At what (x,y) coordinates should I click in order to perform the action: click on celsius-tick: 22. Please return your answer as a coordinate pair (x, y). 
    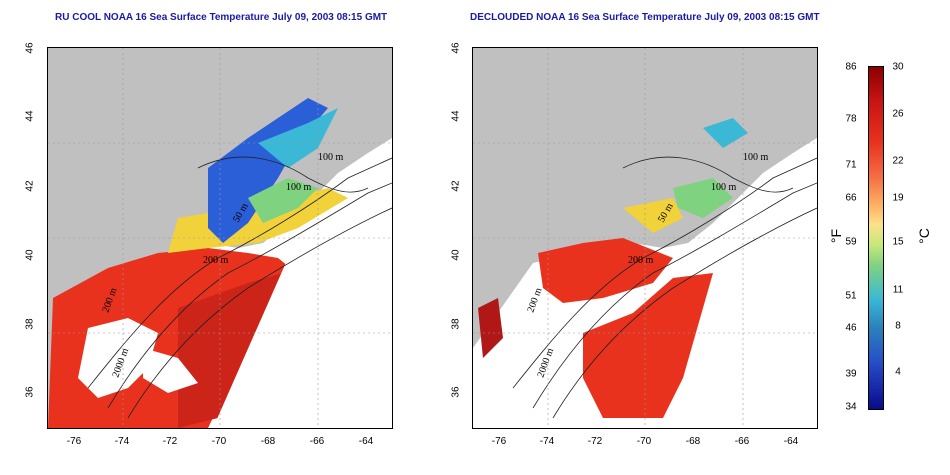
    Looking at the image, I should click on (898, 161).